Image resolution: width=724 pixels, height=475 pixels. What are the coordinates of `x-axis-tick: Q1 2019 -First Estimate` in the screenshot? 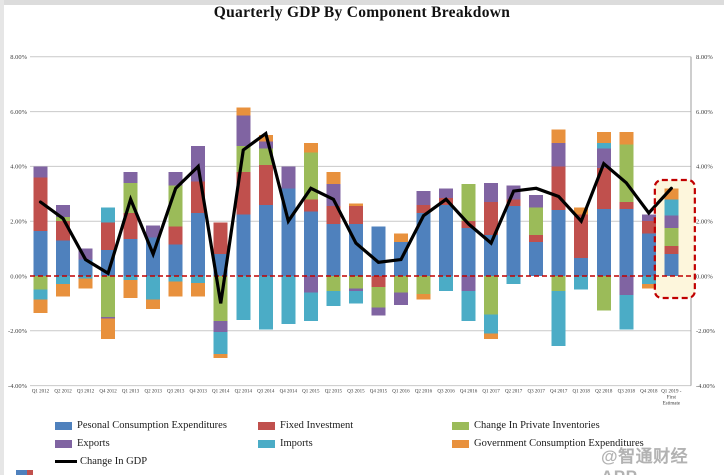 It's located at (671, 398).